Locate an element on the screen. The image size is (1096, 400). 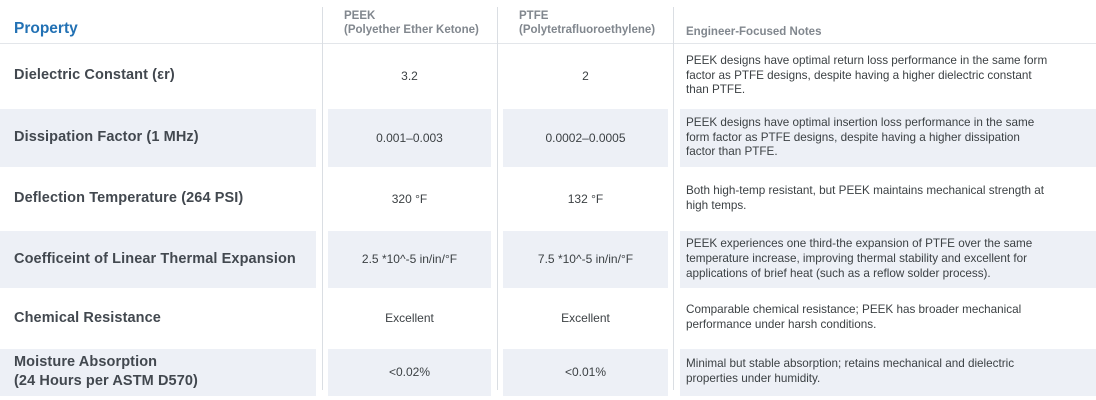
property-cell: Coefficeint of Linear Thermal Expansion is located at coordinates (158, 259).